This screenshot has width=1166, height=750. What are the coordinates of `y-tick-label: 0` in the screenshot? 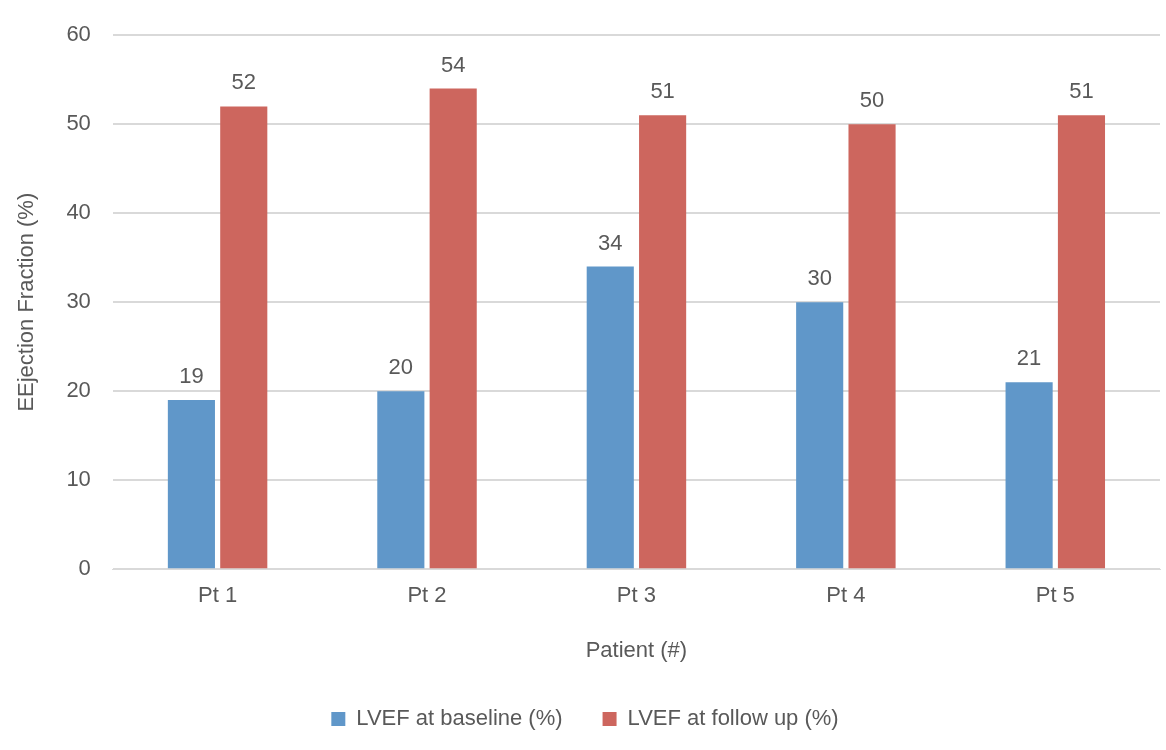 It's located at (84, 568).